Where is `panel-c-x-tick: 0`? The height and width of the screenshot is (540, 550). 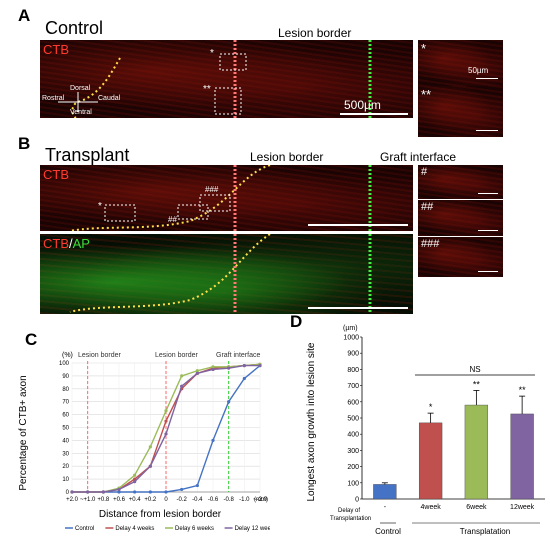
panel-c-x-tick: 0 is located at coordinates (166, 500).